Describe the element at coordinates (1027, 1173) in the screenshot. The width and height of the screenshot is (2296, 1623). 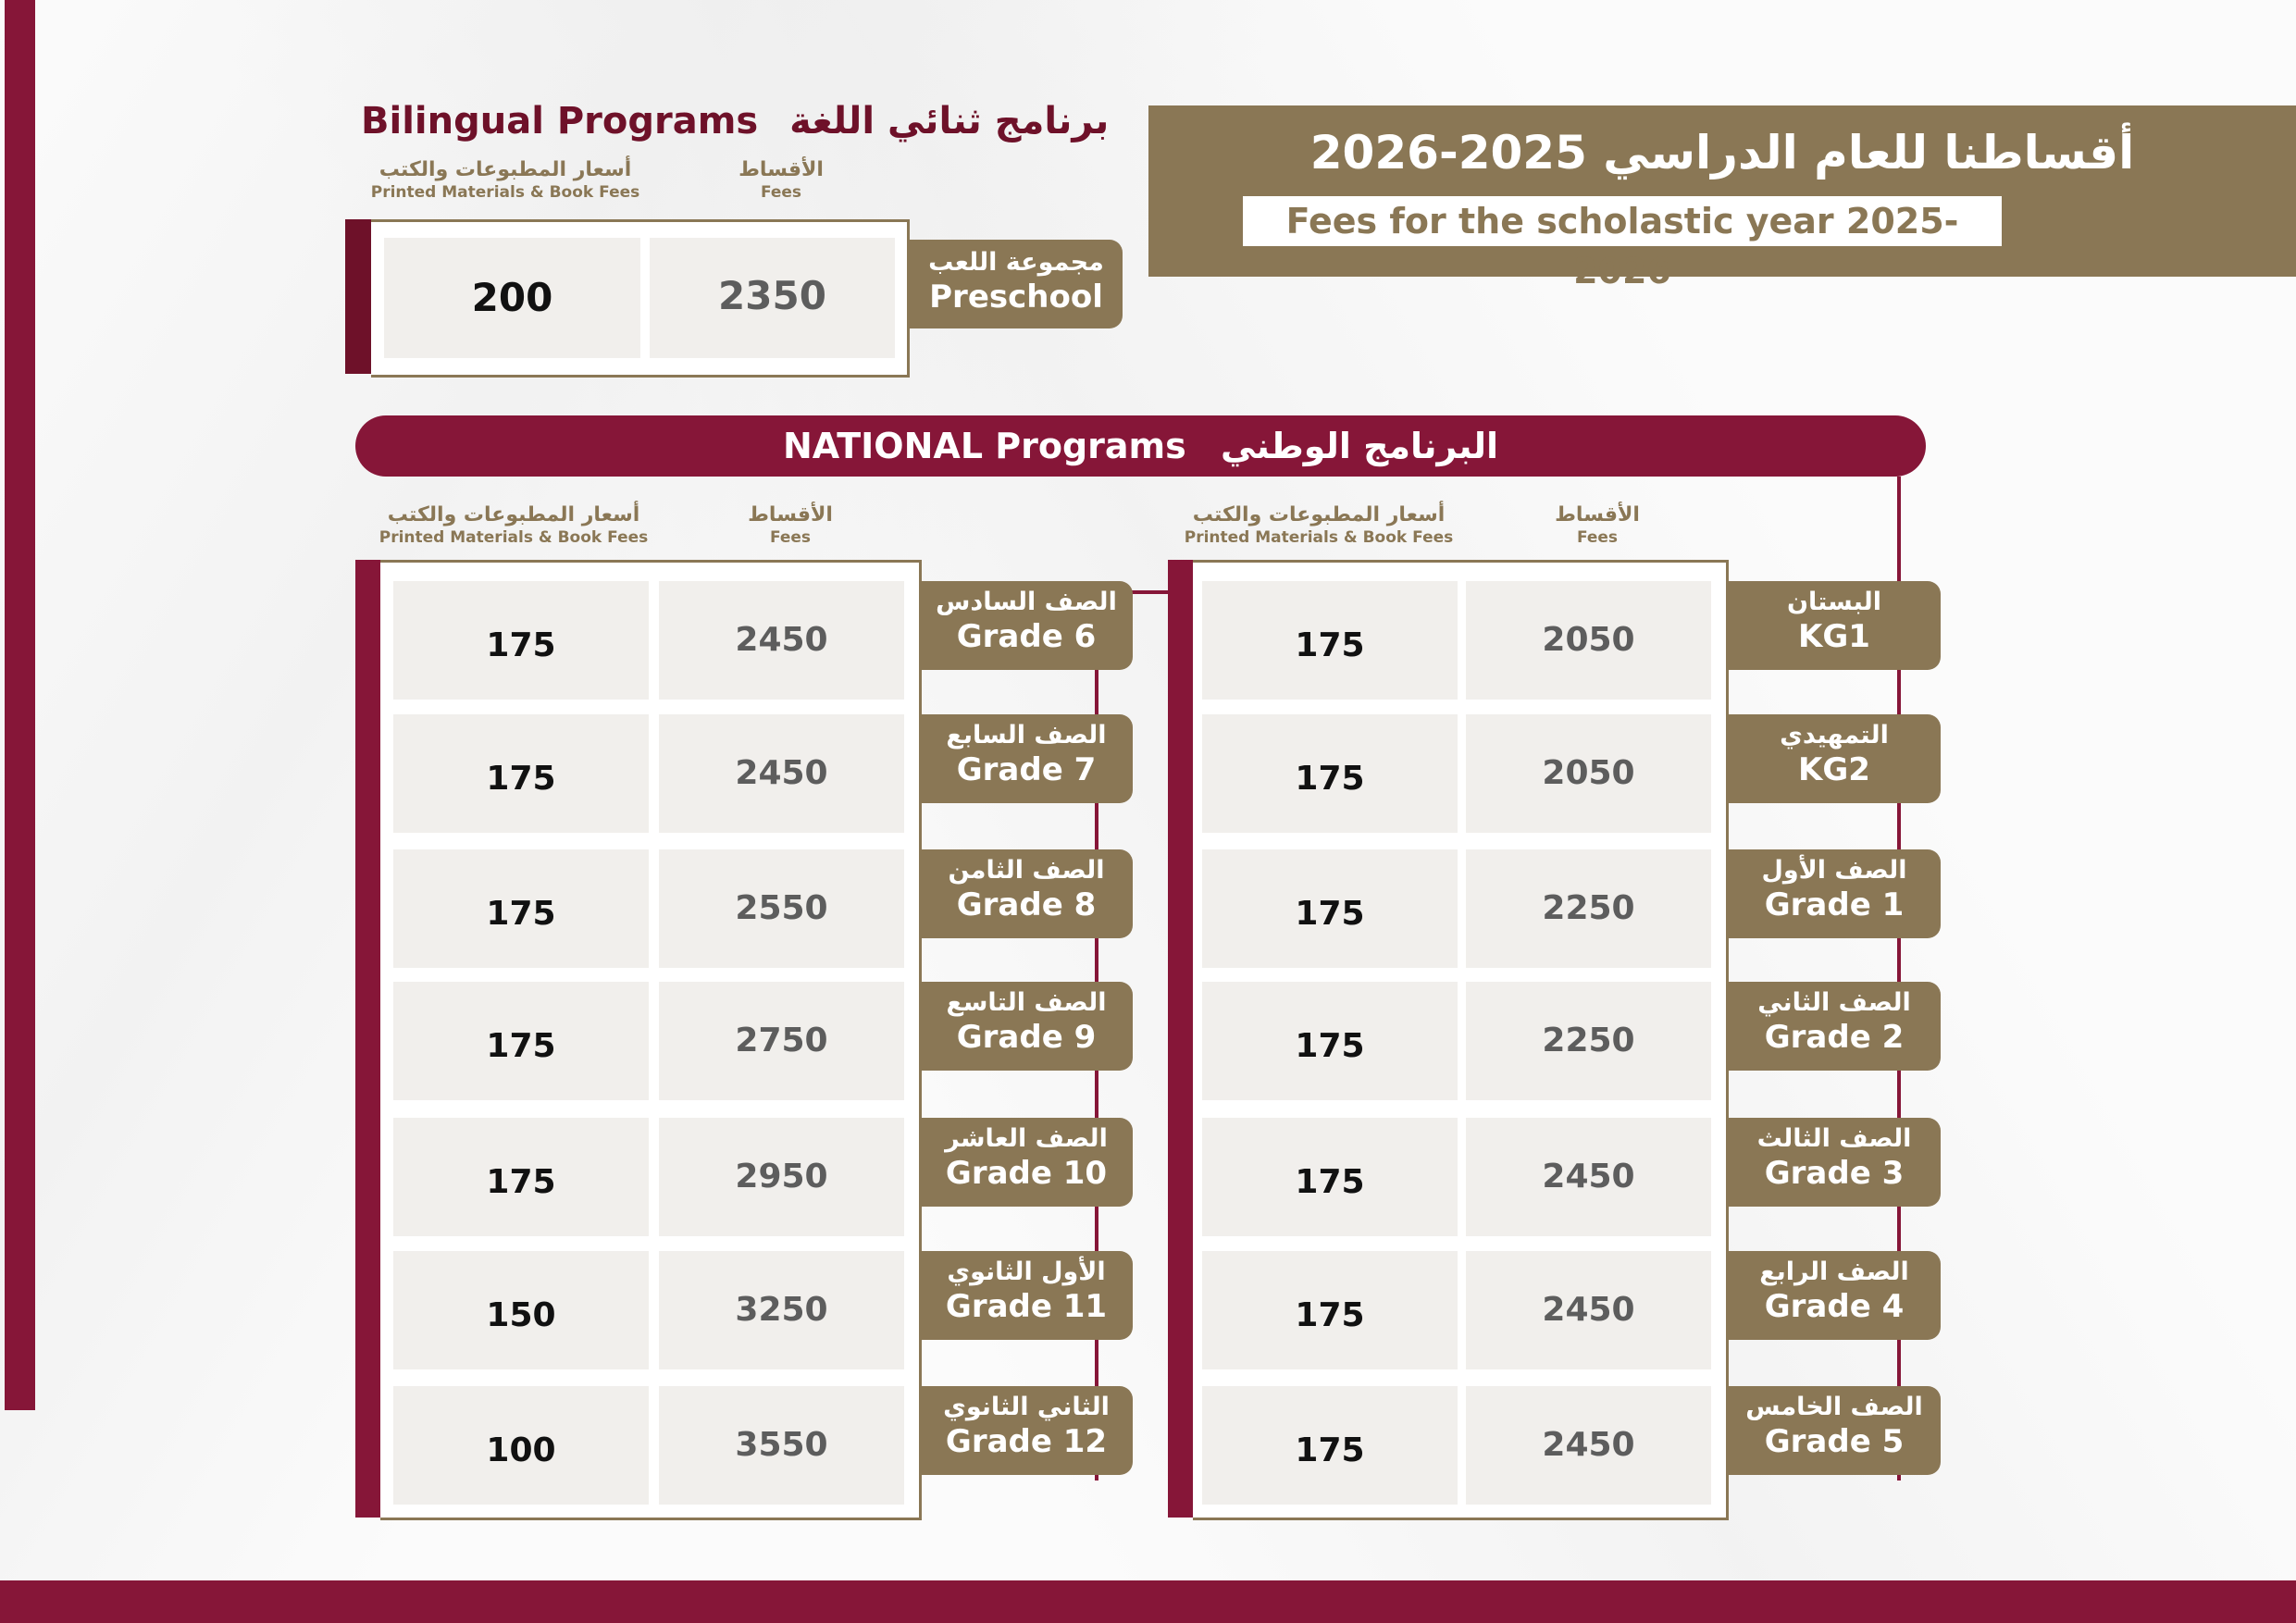
I see `grade-label-en: Grade 10` at that location.